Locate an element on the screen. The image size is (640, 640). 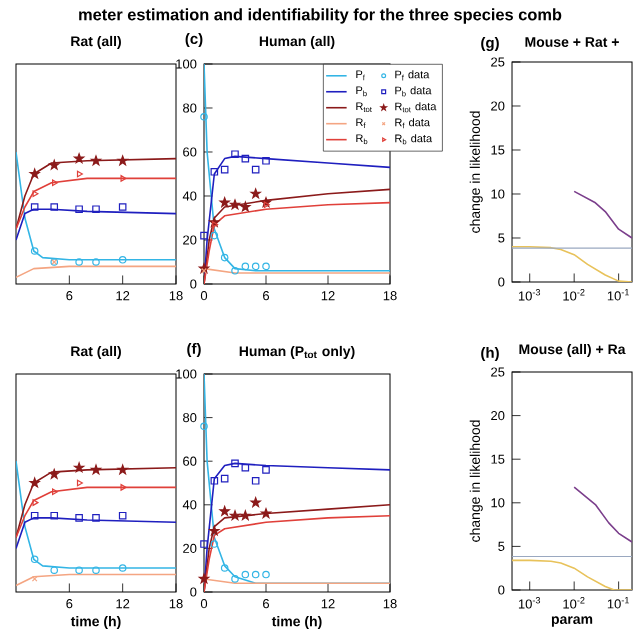
line-series is located at coordinates (297, 167).